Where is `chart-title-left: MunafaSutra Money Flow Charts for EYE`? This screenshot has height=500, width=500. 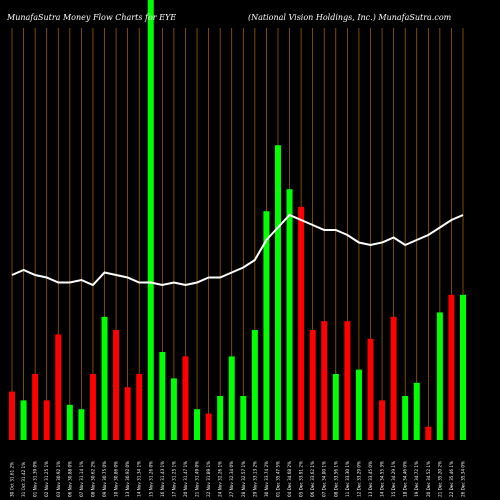 chart-title-left: MunafaSutra Money Flow Charts for EYE is located at coordinates (91, 17).